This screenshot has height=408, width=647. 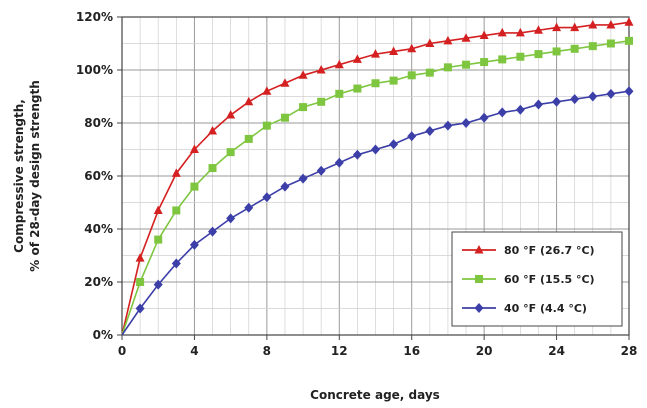 What do you see at coordinates (103, 335) in the screenshot?
I see `y-tick-label: 0%` at bounding box center [103, 335].